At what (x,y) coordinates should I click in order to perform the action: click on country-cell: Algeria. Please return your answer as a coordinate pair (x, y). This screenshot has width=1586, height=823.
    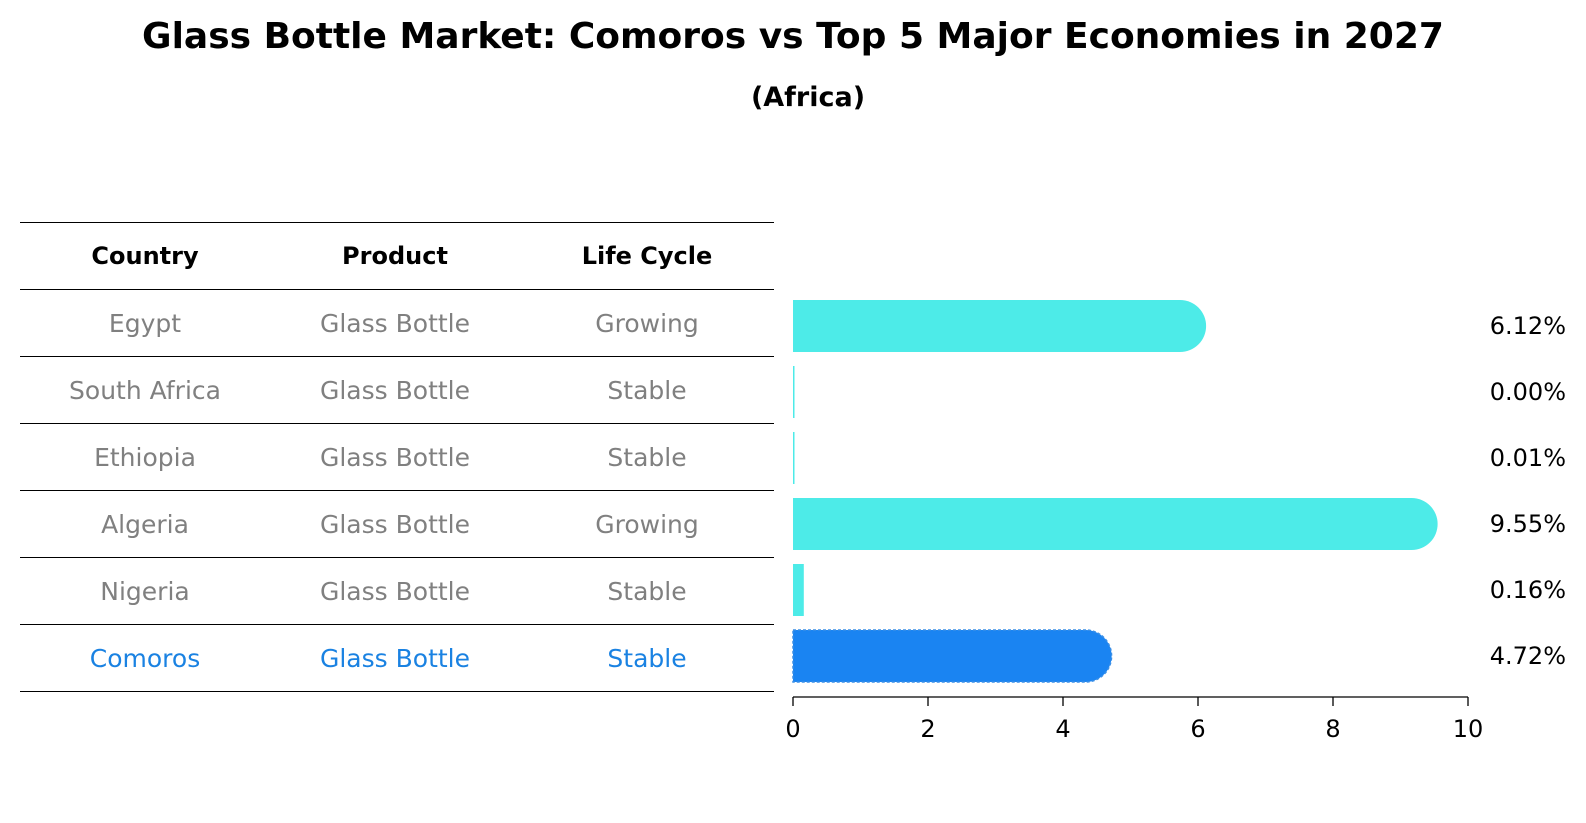
    Looking at the image, I should click on (145, 524).